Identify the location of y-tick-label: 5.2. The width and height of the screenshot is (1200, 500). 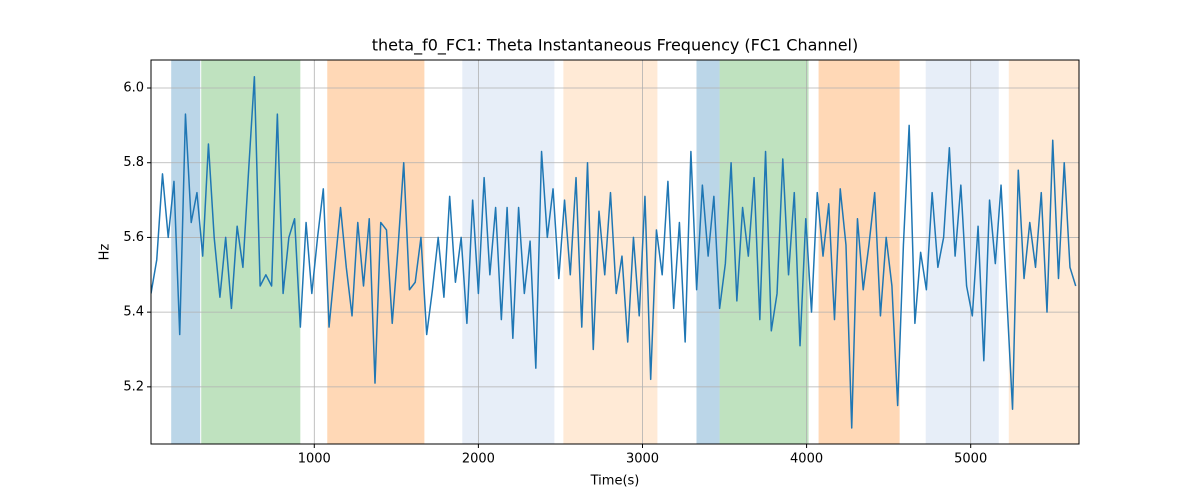
(133, 386).